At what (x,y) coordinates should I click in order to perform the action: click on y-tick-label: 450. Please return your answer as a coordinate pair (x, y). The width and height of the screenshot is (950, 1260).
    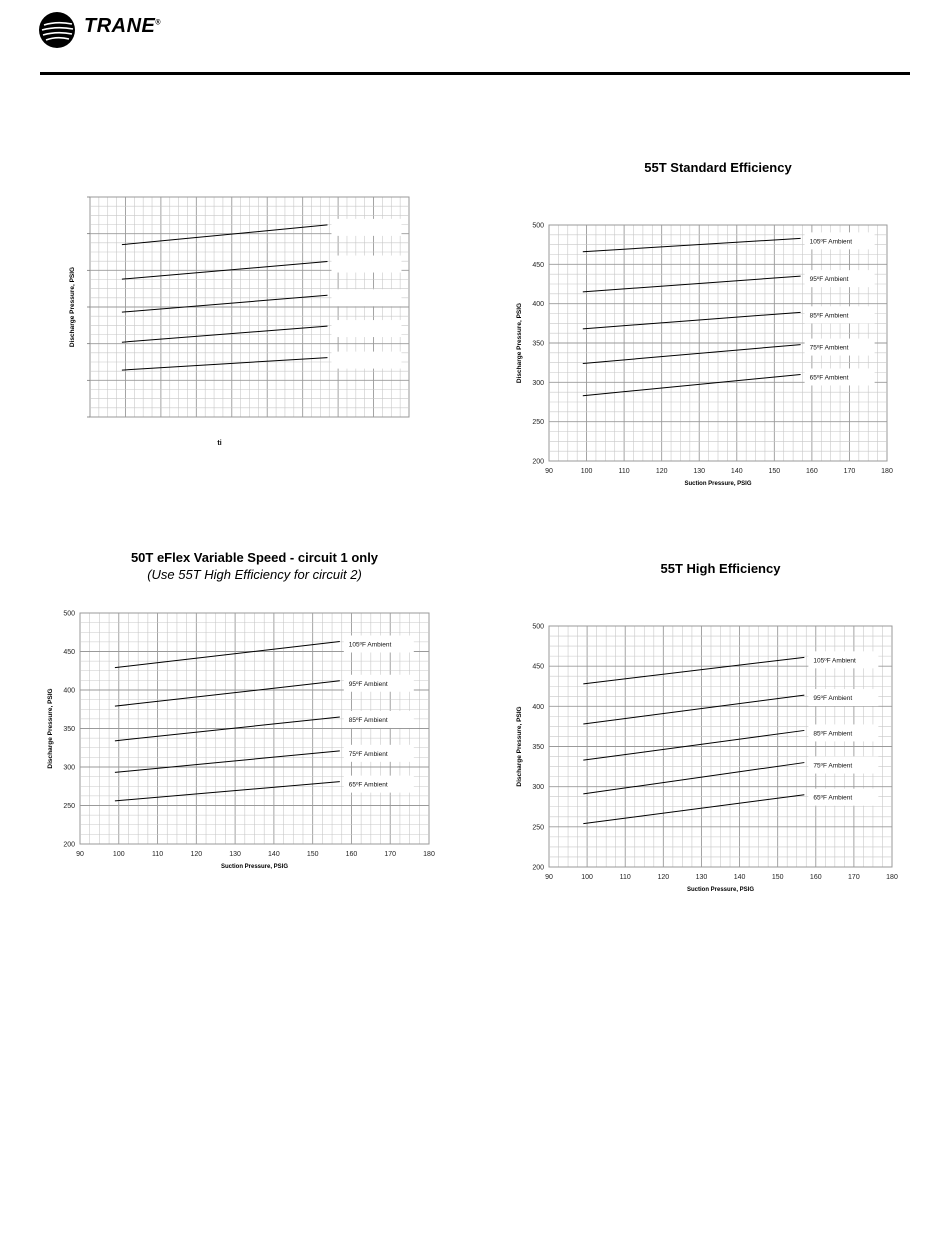
    Looking at the image, I should click on (538, 667).